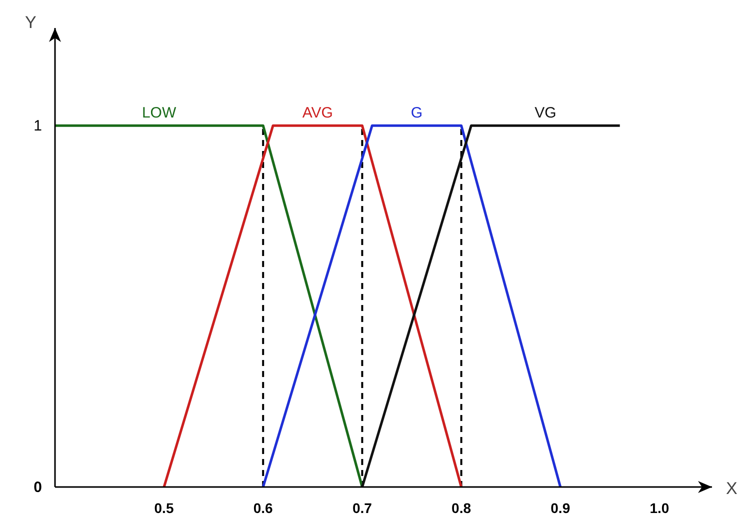 This screenshot has height=517, width=747. I want to click on x-tick-label: 0.7, so click(362, 508).